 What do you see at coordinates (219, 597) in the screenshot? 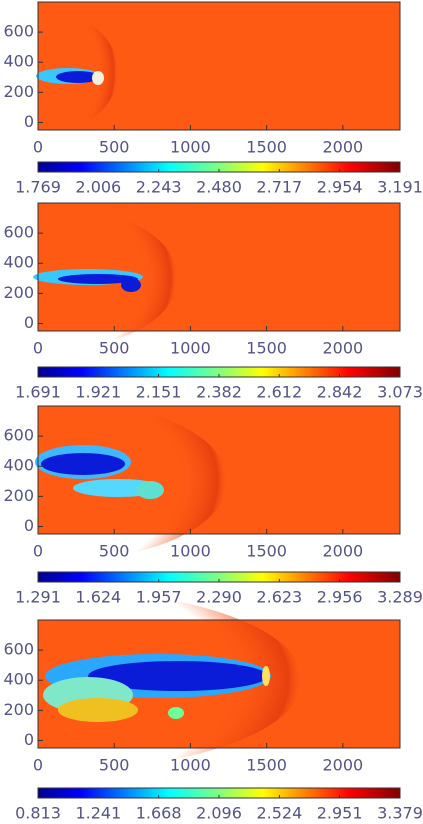
I see `colorbar-tick-label: 2.290` at bounding box center [219, 597].